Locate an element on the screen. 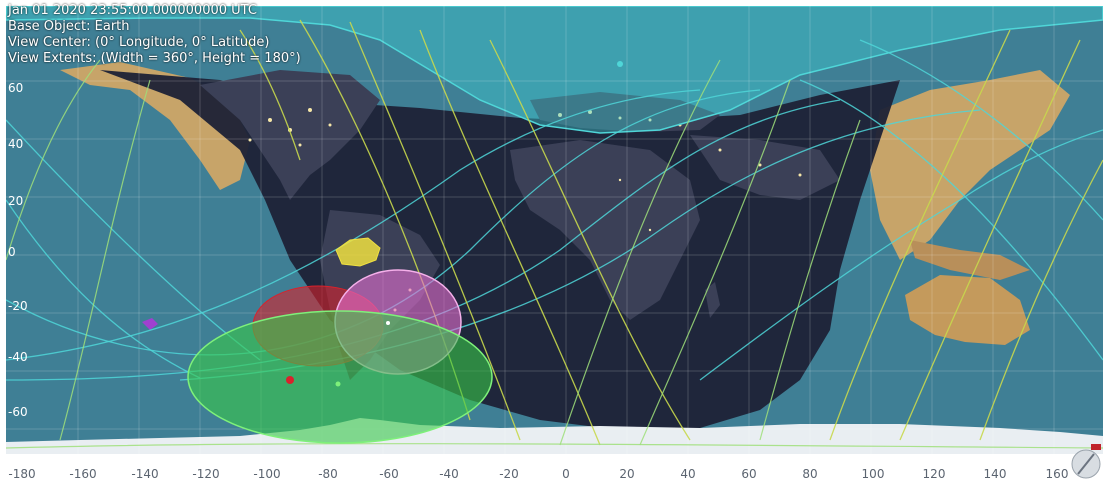 The image size is (1105, 485). lat-tick-label: -40 is located at coordinates (18, 357).